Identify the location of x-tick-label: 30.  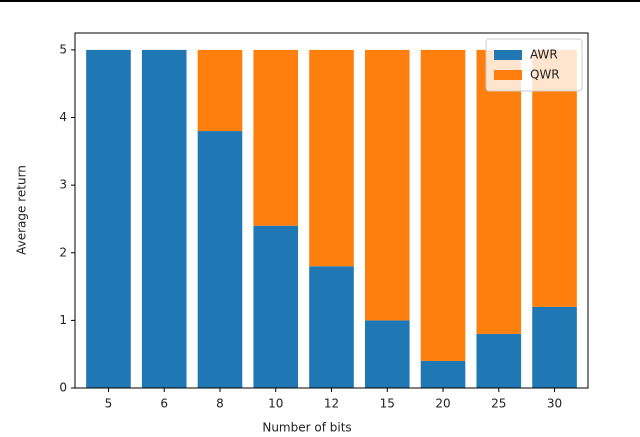
(554, 404).